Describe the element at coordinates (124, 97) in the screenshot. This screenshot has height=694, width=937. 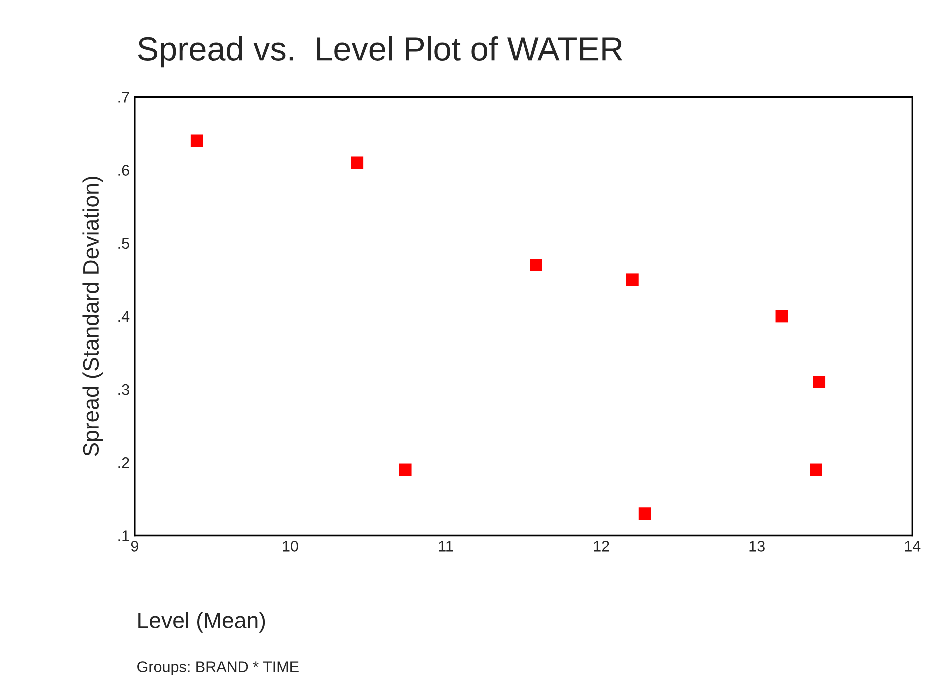
I see `y-tick-label: .7` at that location.